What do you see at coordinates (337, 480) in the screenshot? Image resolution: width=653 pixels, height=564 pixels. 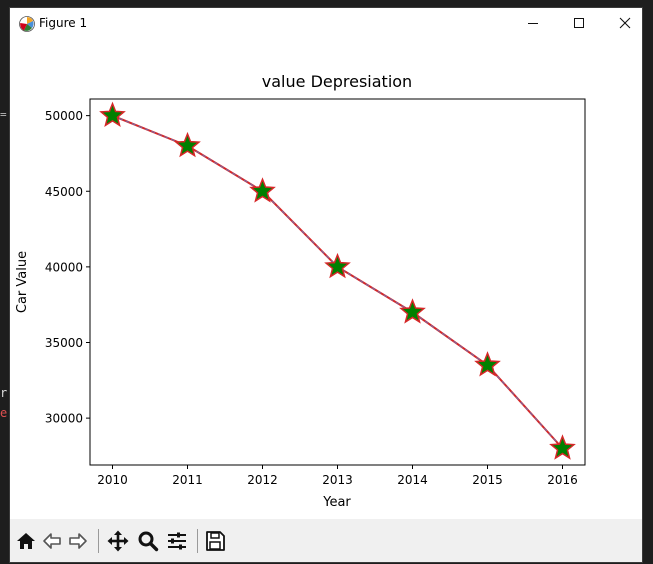 I see `x-tick-label: 2013` at bounding box center [337, 480].